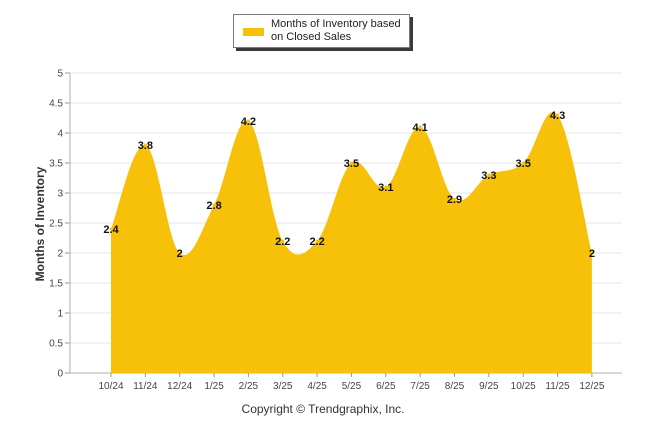 This screenshot has height=434, width=646. I want to click on data-label: 2.4, so click(111, 230).